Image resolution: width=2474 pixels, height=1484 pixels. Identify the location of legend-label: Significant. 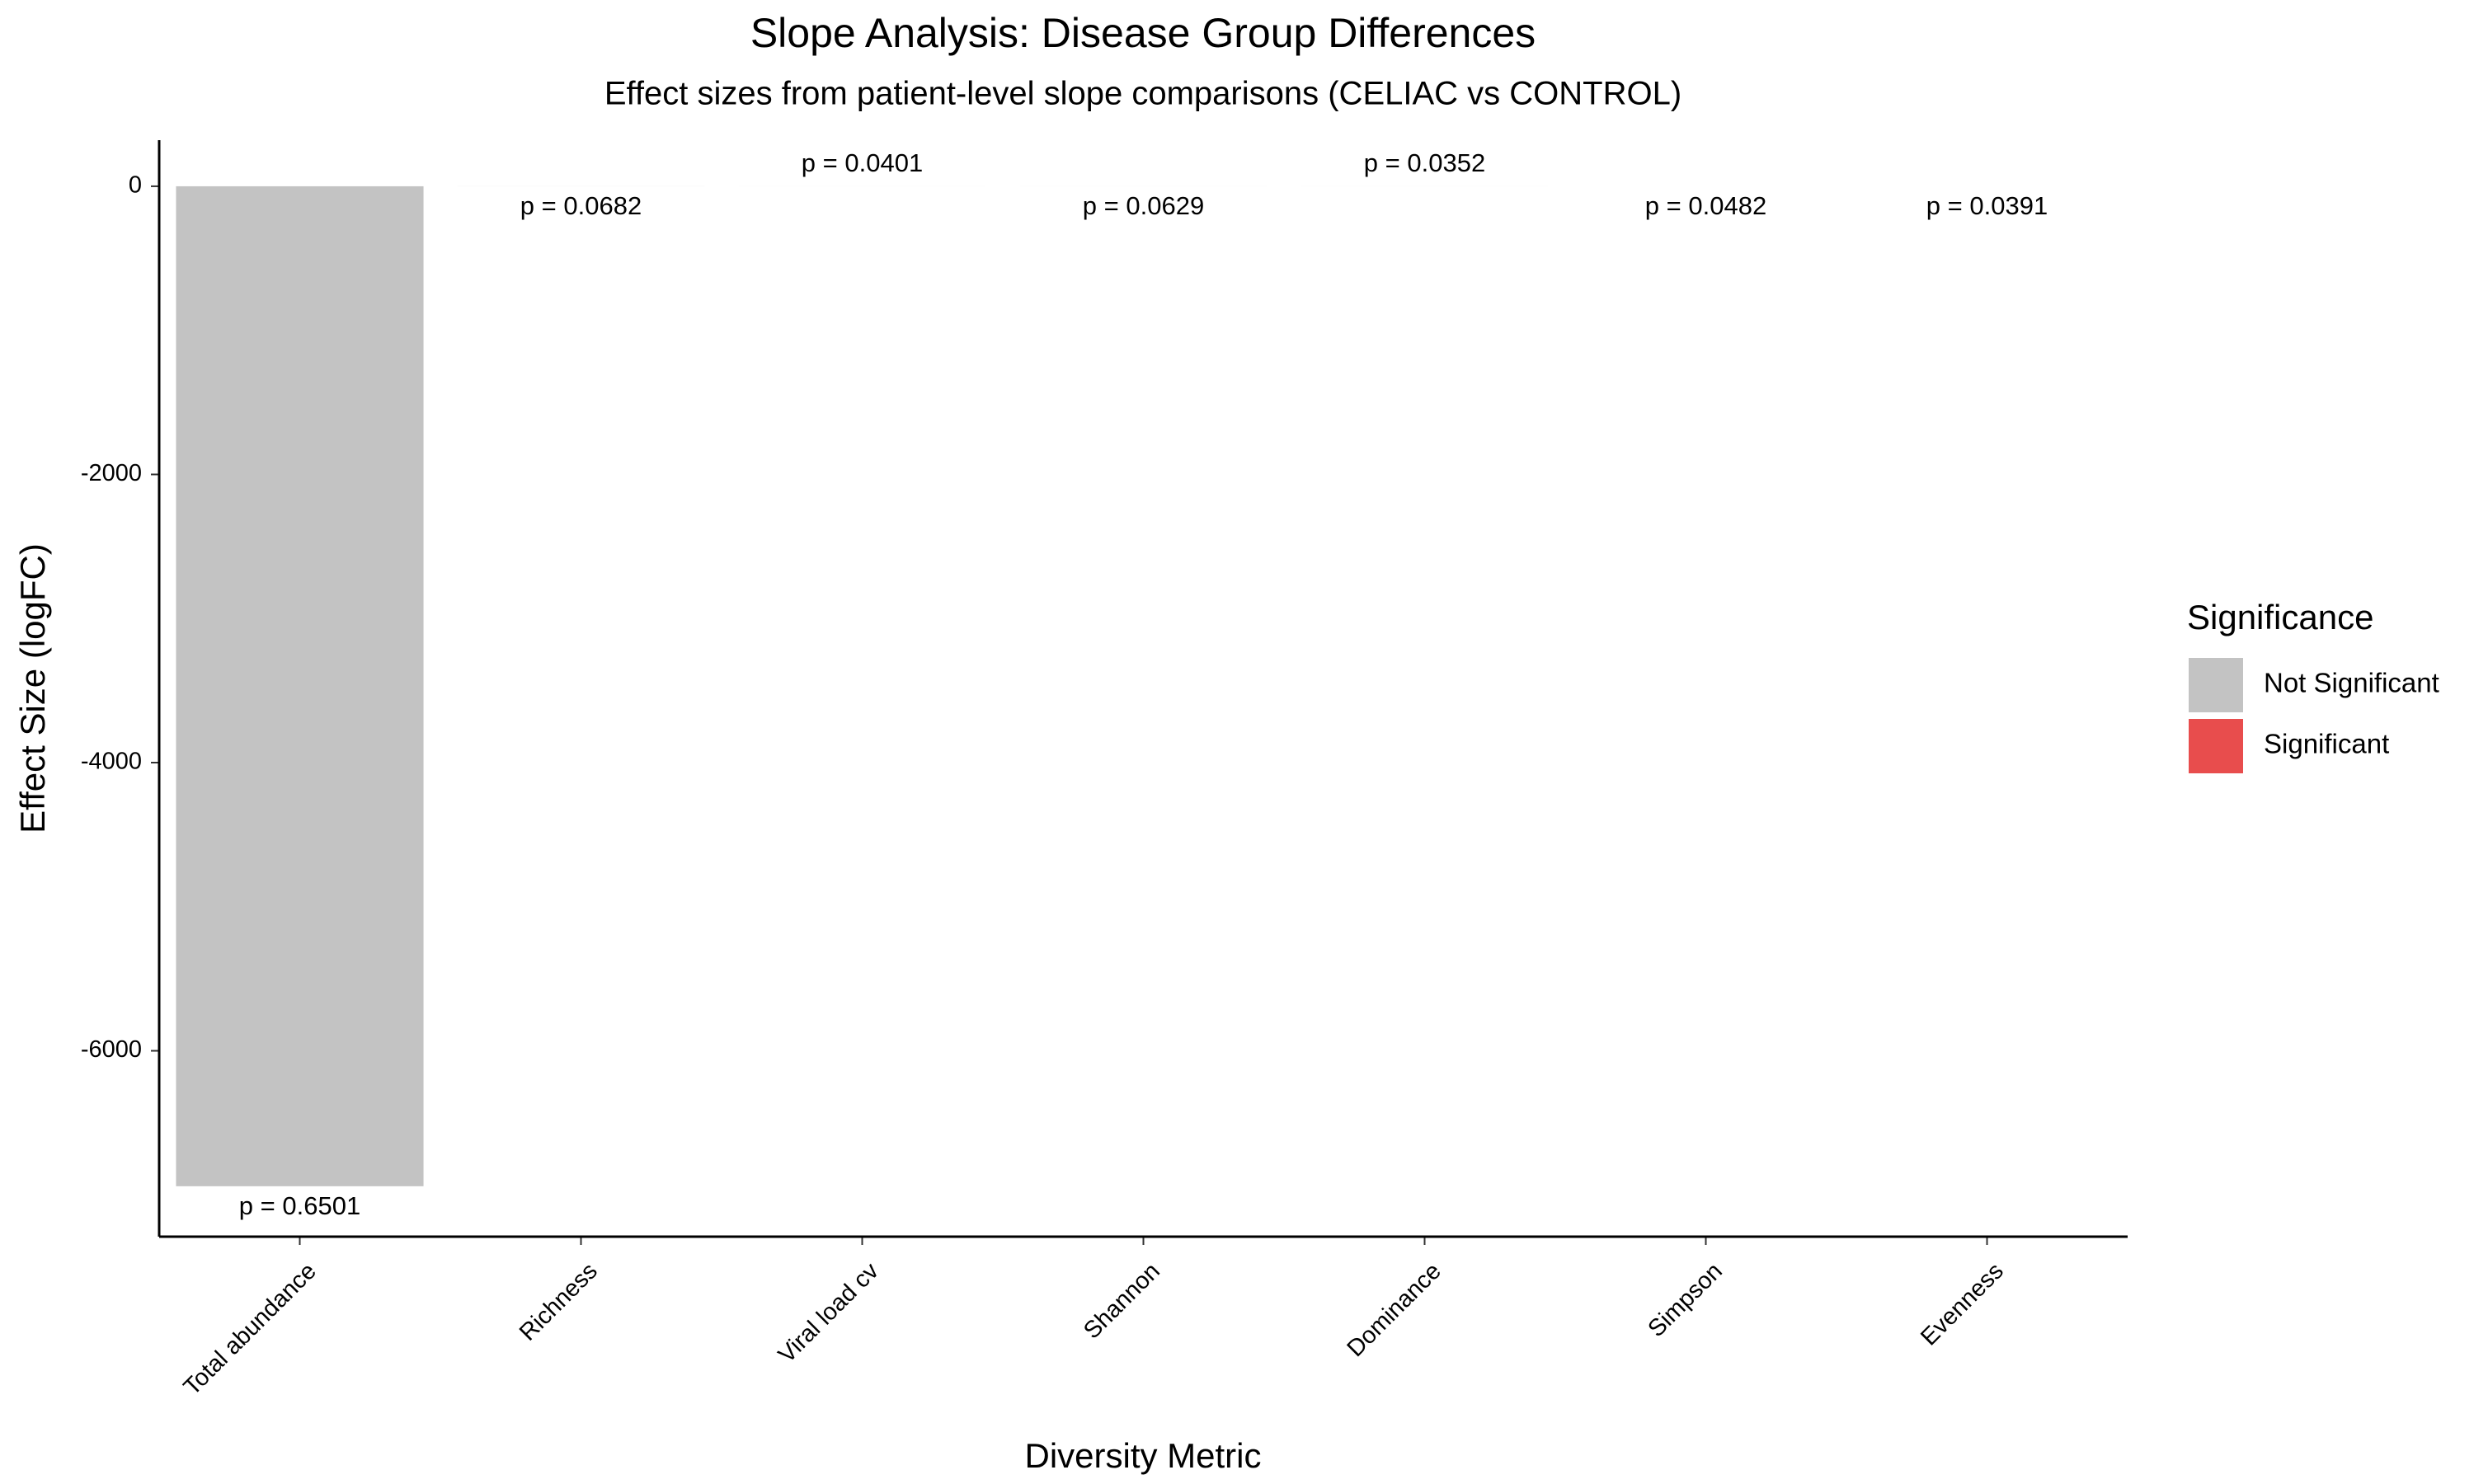
(2326, 744).